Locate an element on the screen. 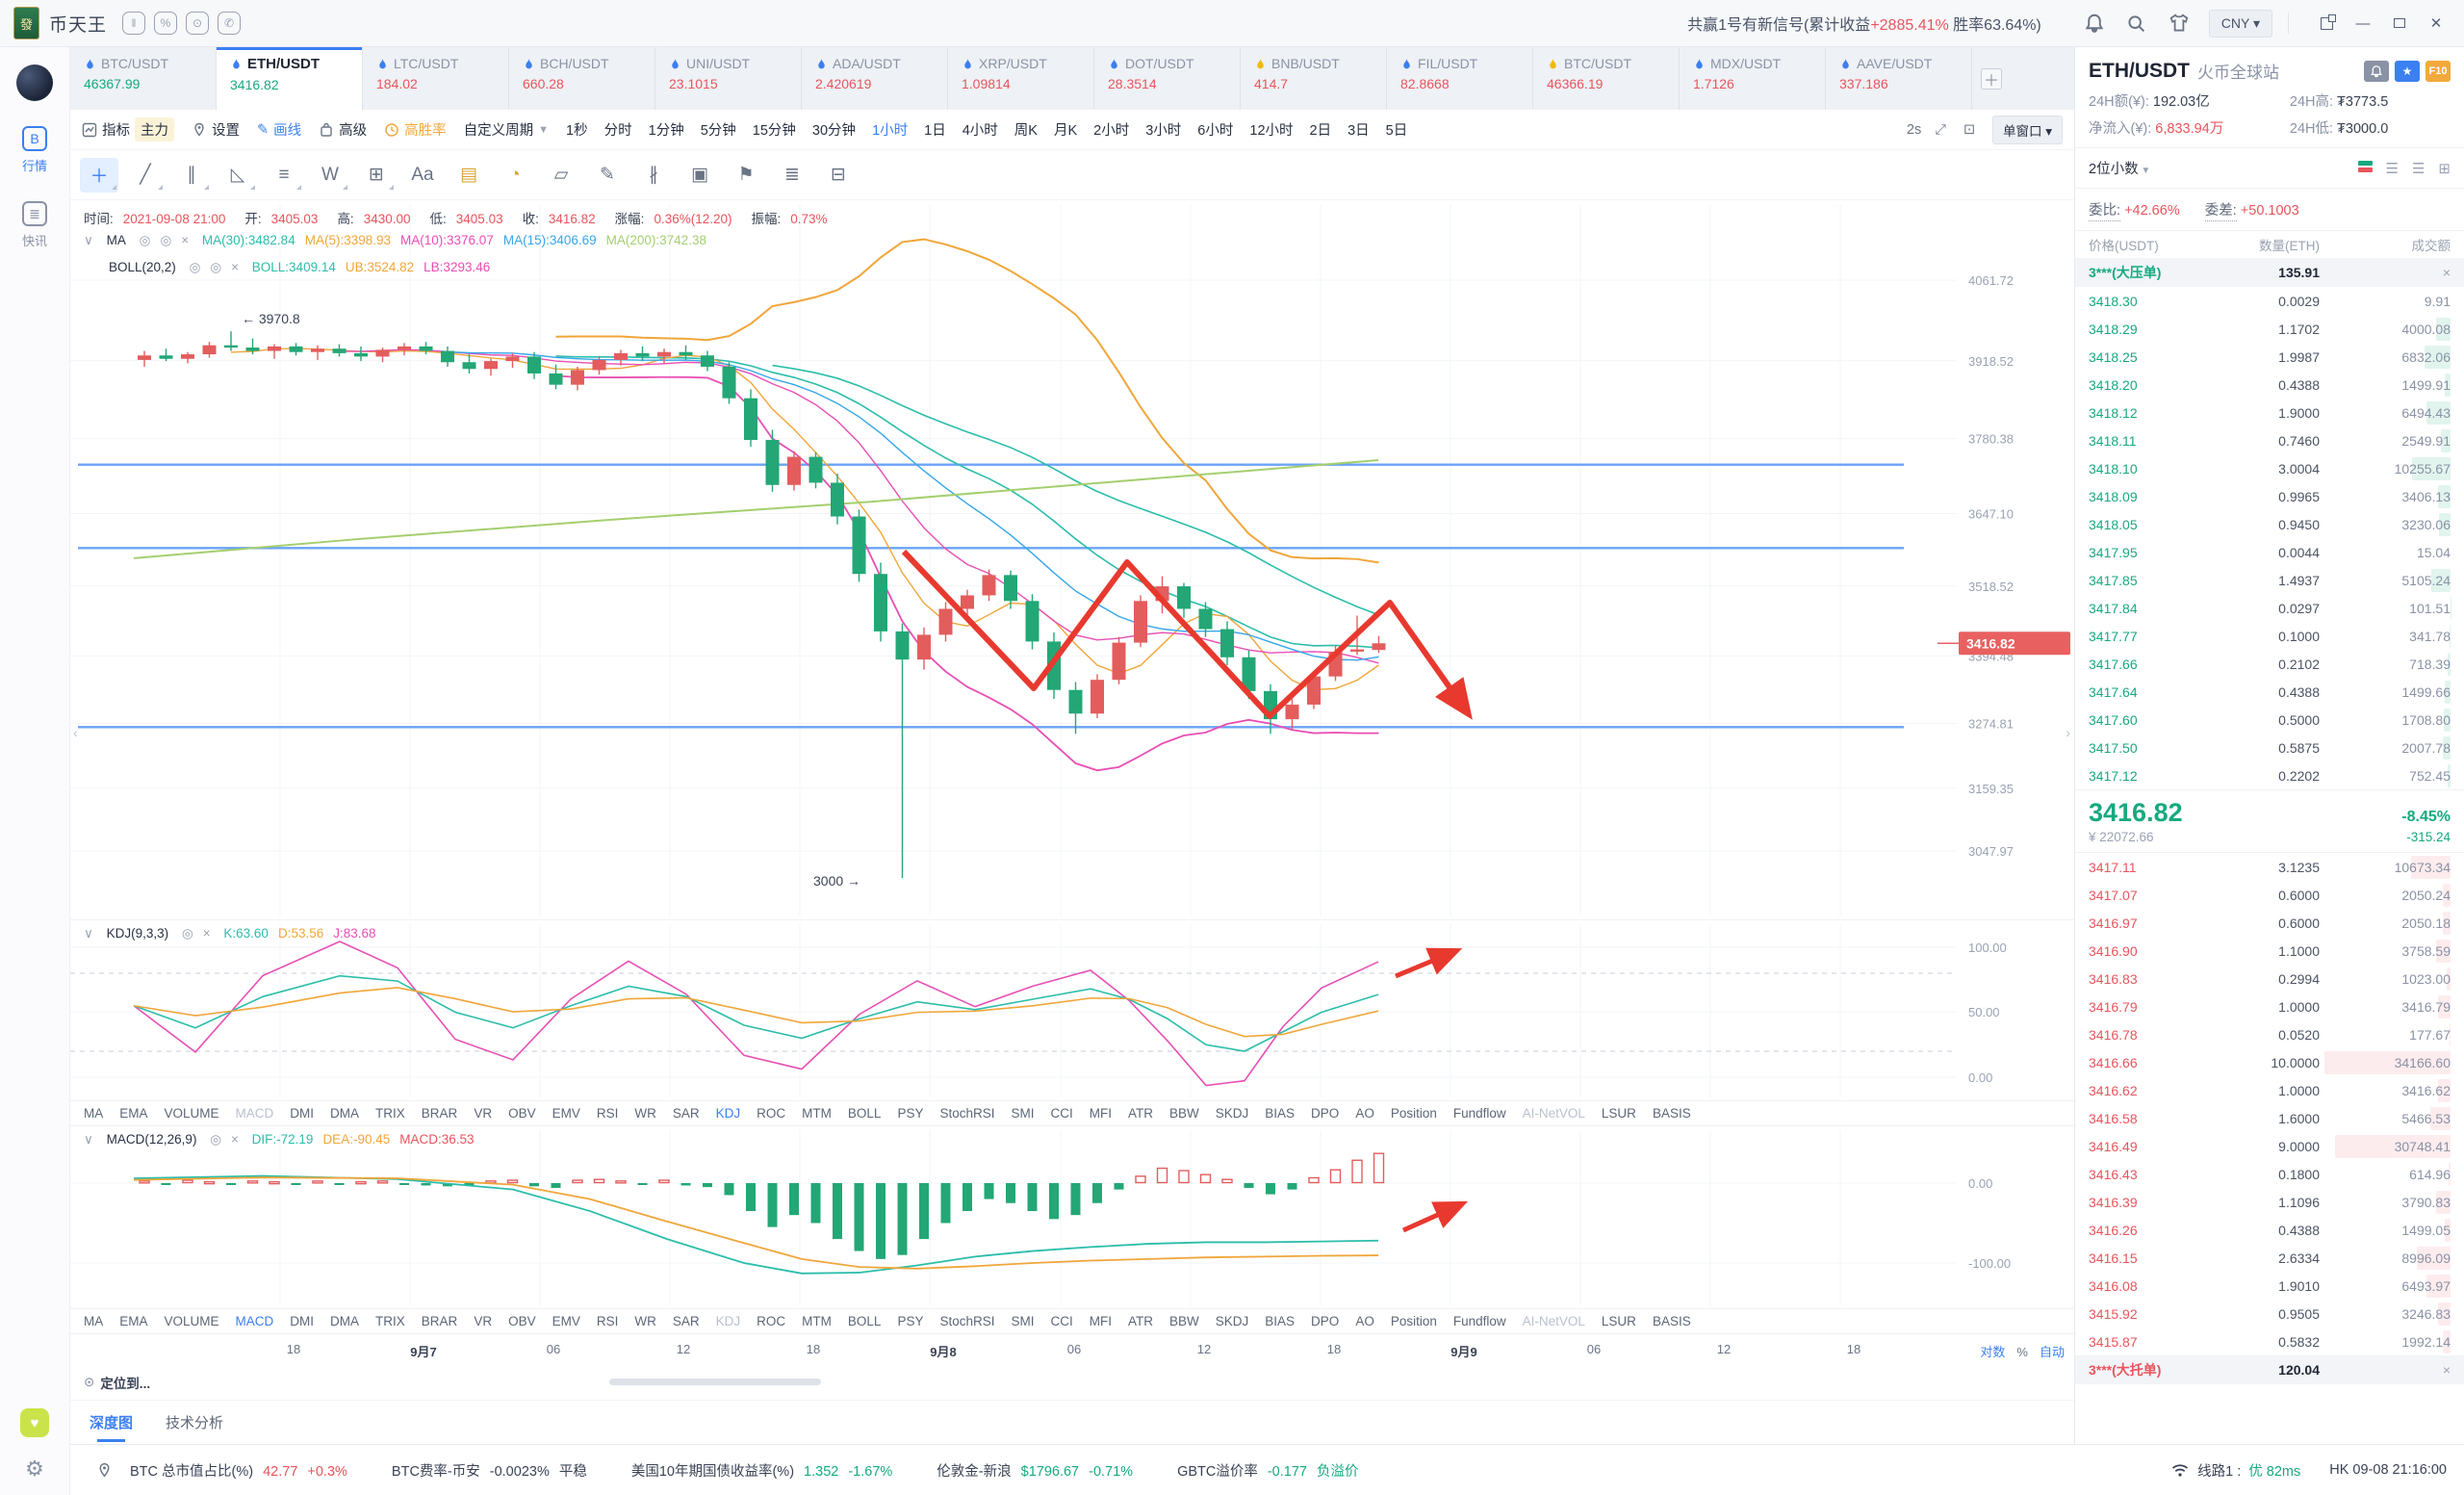 The image size is (2464, 1495). interval-5分钟: 5分钟 is located at coordinates (718, 131).